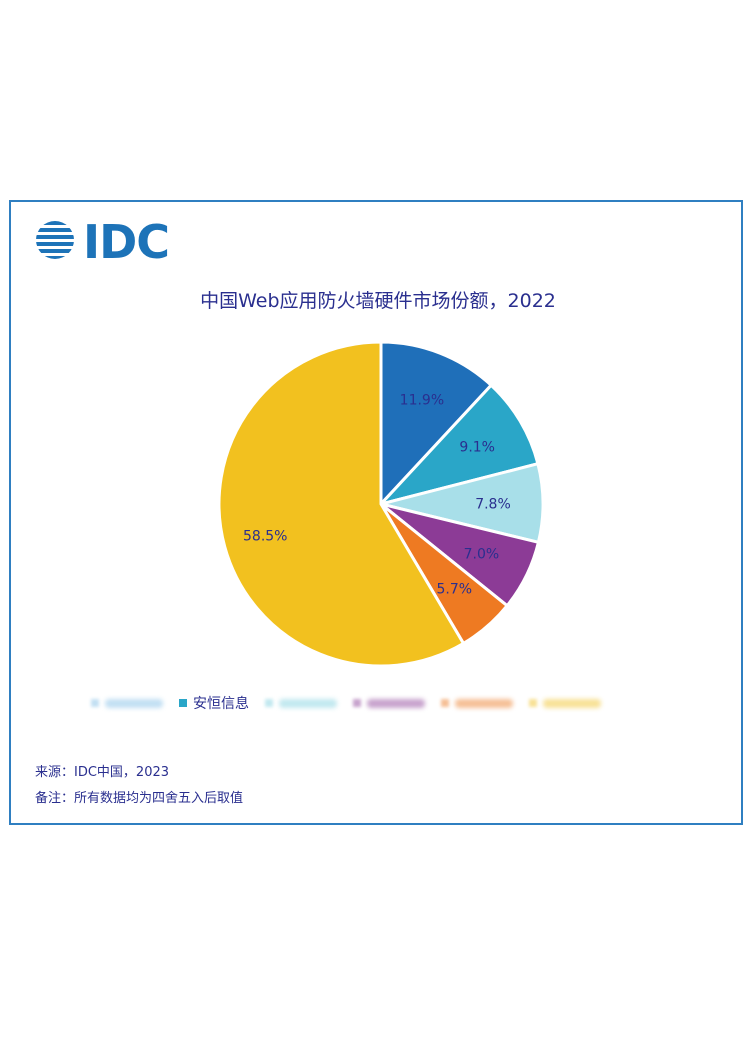 The height and width of the screenshot is (1059, 754). Describe the element at coordinates (493, 504) in the screenshot. I see `slice-label-2: 7.8%` at that location.